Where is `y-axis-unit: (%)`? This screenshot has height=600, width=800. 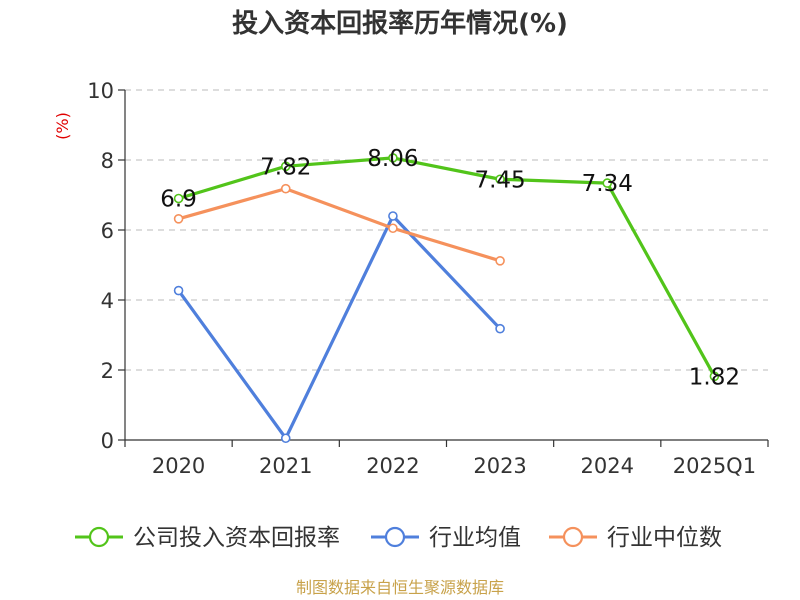
y-axis-unit: (%) is located at coordinates (62, 126).